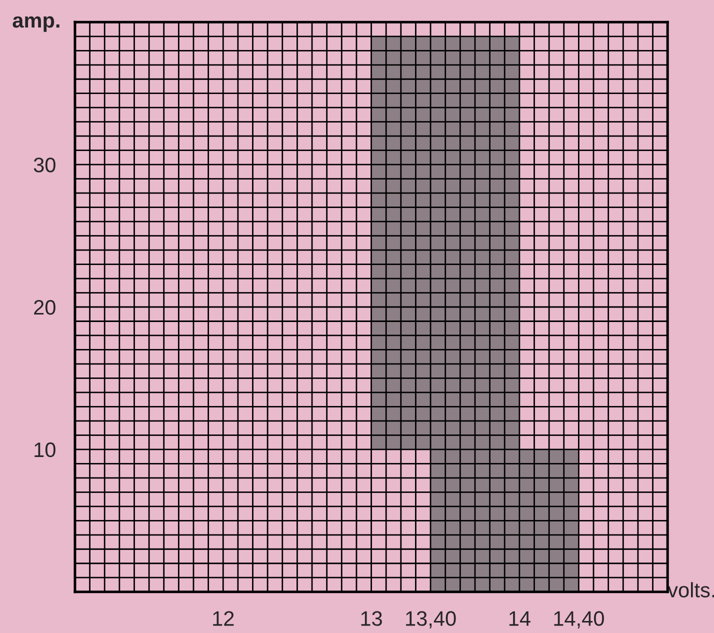  What do you see at coordinates (45, 450) in the screenshot?
I see `y-tick-label: 10` at bounding box center [45, 450].